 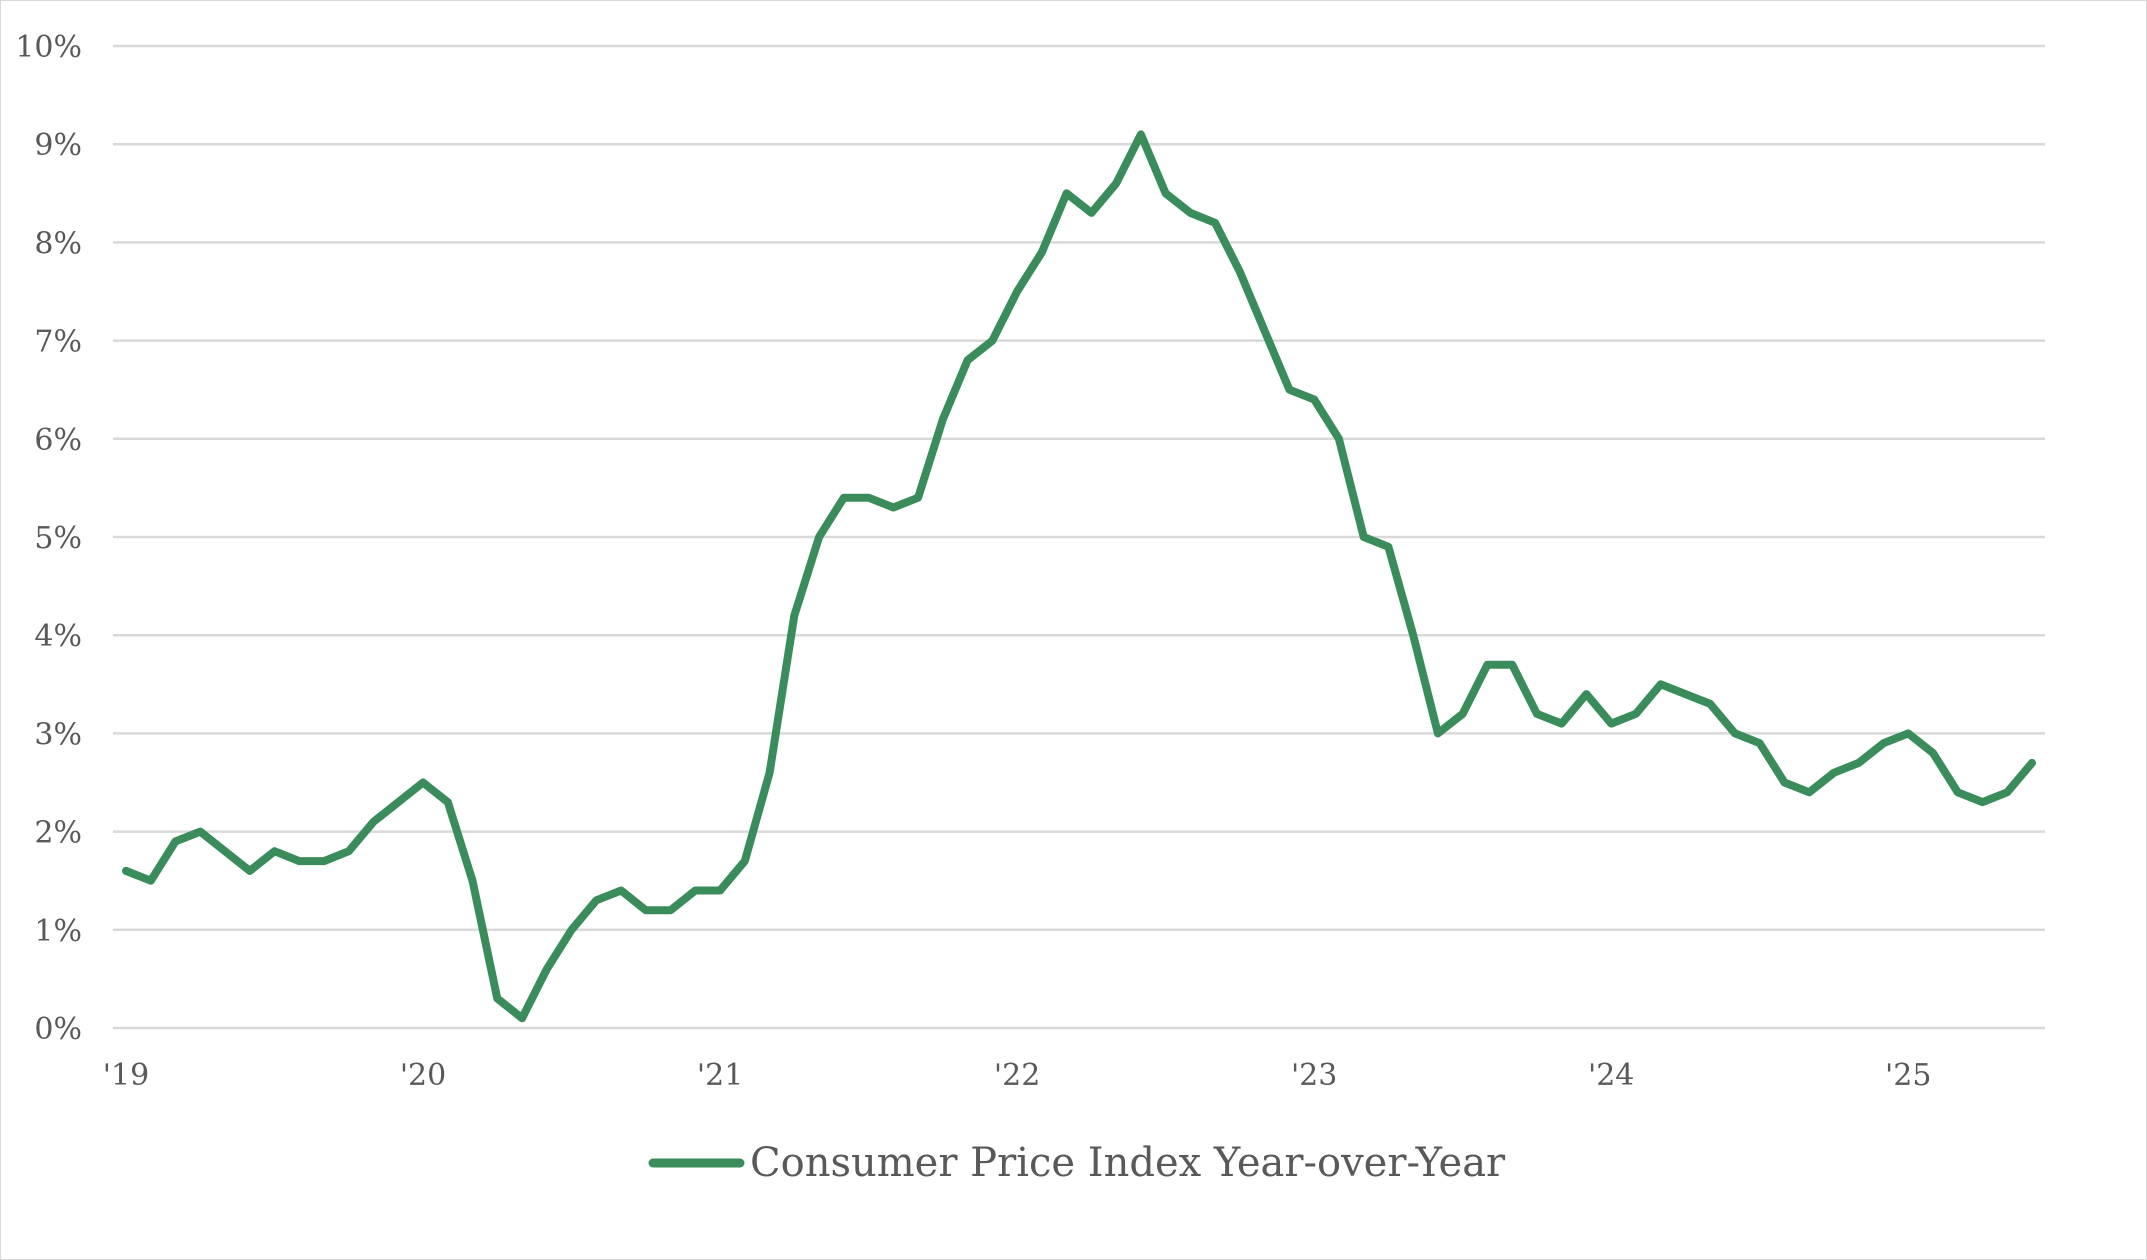 I want to click on y-tick-label: 1%, so click(x=58, y=931).